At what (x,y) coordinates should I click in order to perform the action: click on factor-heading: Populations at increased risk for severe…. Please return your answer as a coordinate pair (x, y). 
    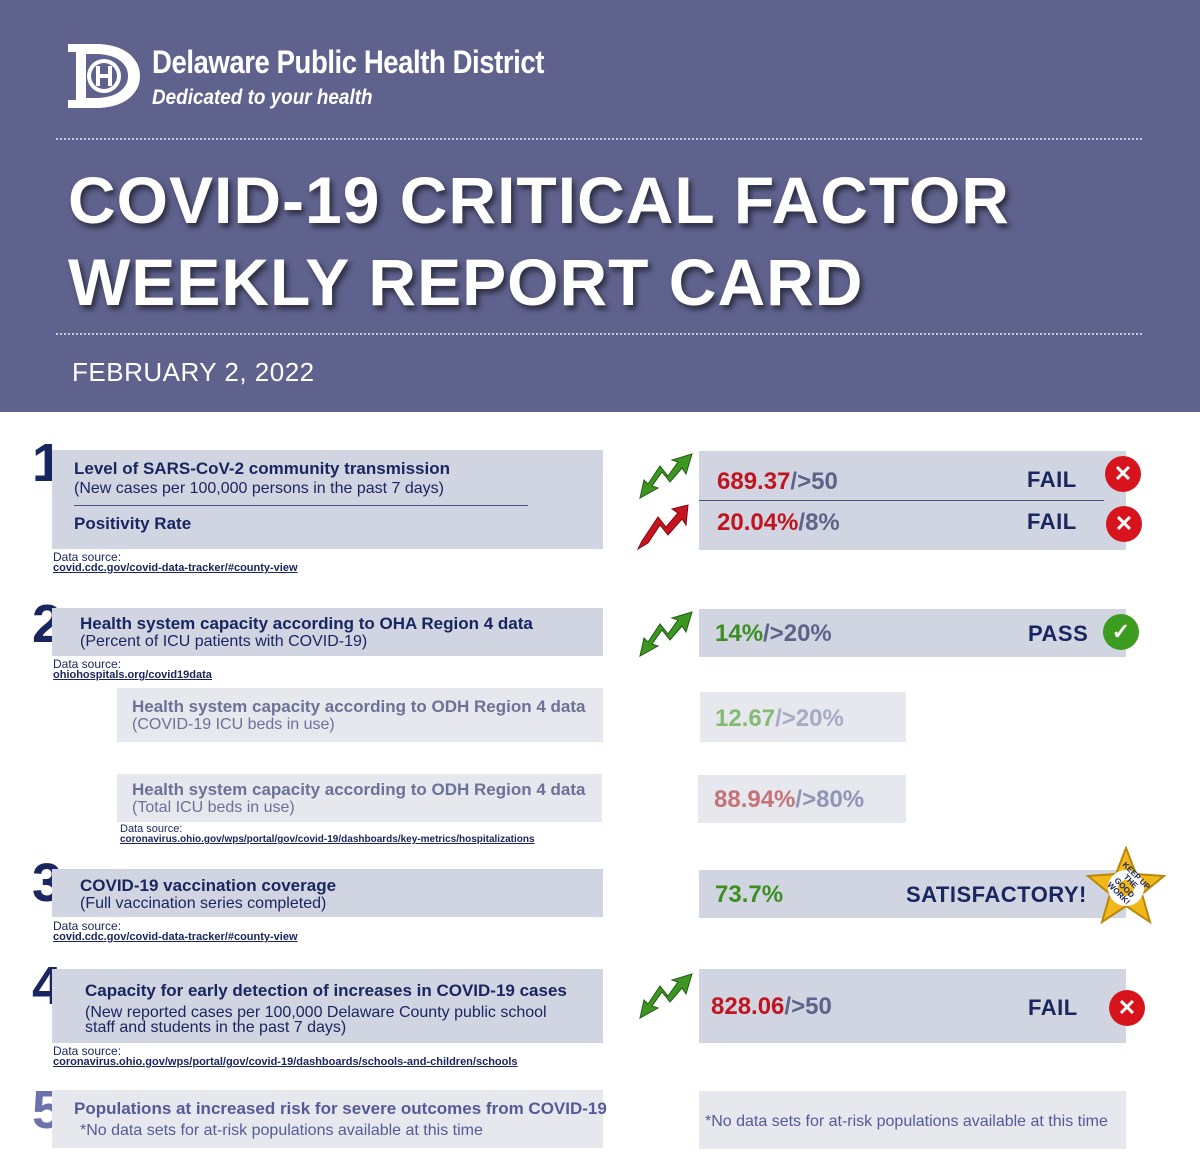
    Looking at the image, I should click on (340, 1108).